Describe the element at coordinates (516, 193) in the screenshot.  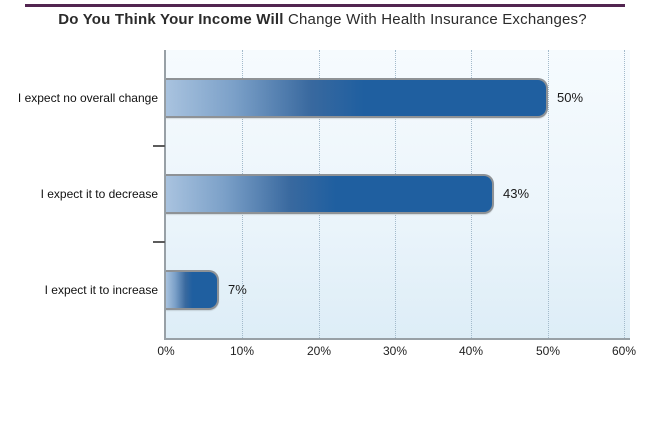
I see `bar-value-label-2: 43%` at that location.